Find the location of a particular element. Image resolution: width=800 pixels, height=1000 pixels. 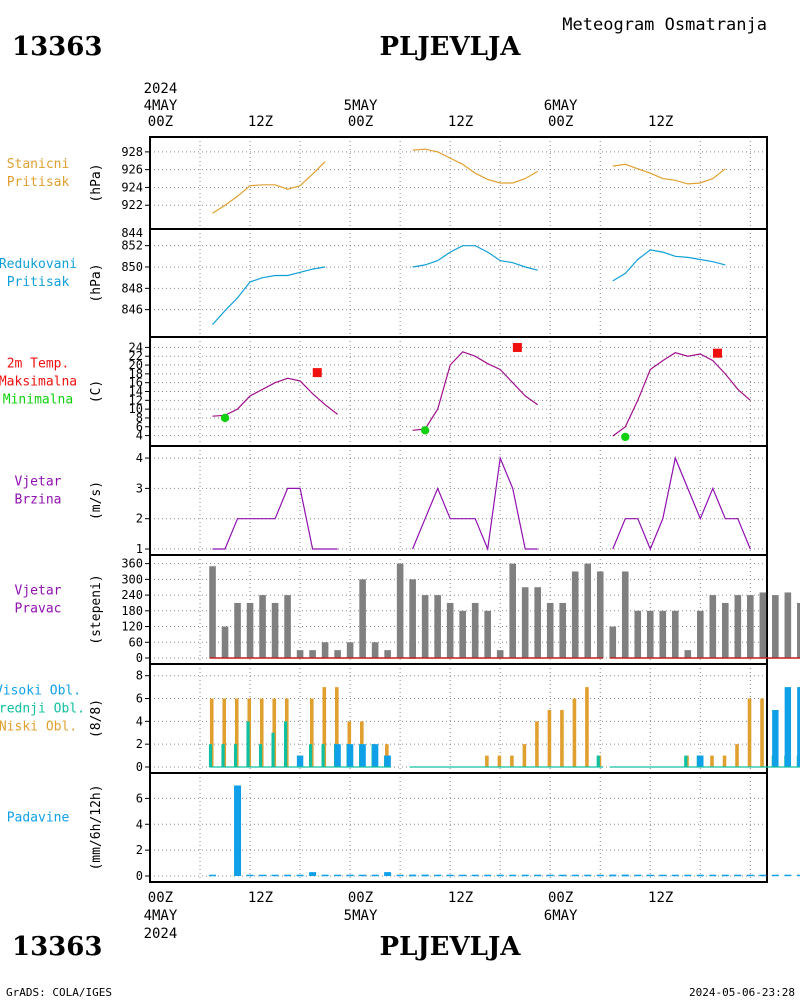

panel-frame is located at coordinates (458, 718).